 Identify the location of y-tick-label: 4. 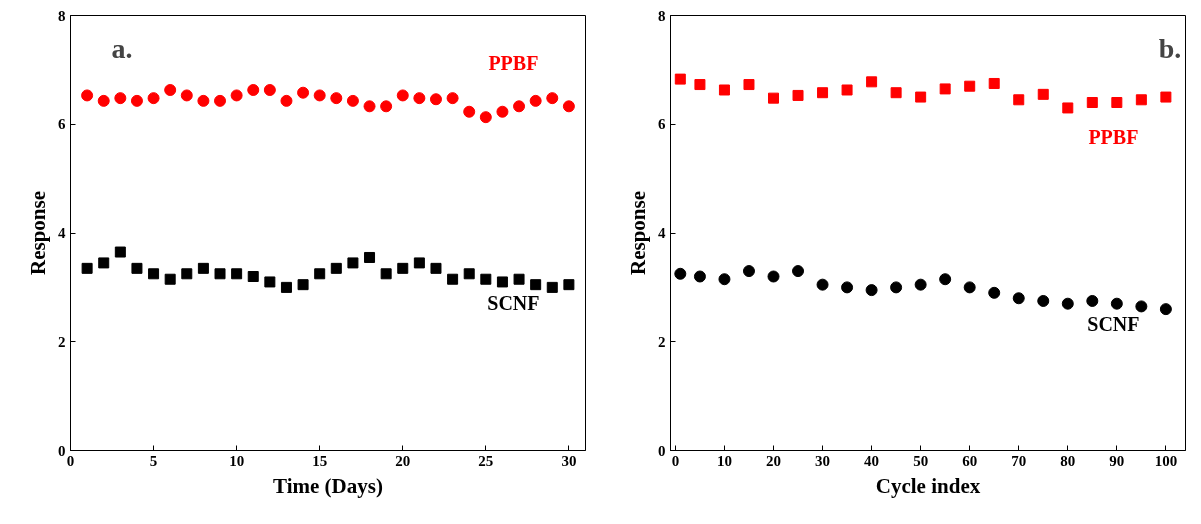
(662, 233).